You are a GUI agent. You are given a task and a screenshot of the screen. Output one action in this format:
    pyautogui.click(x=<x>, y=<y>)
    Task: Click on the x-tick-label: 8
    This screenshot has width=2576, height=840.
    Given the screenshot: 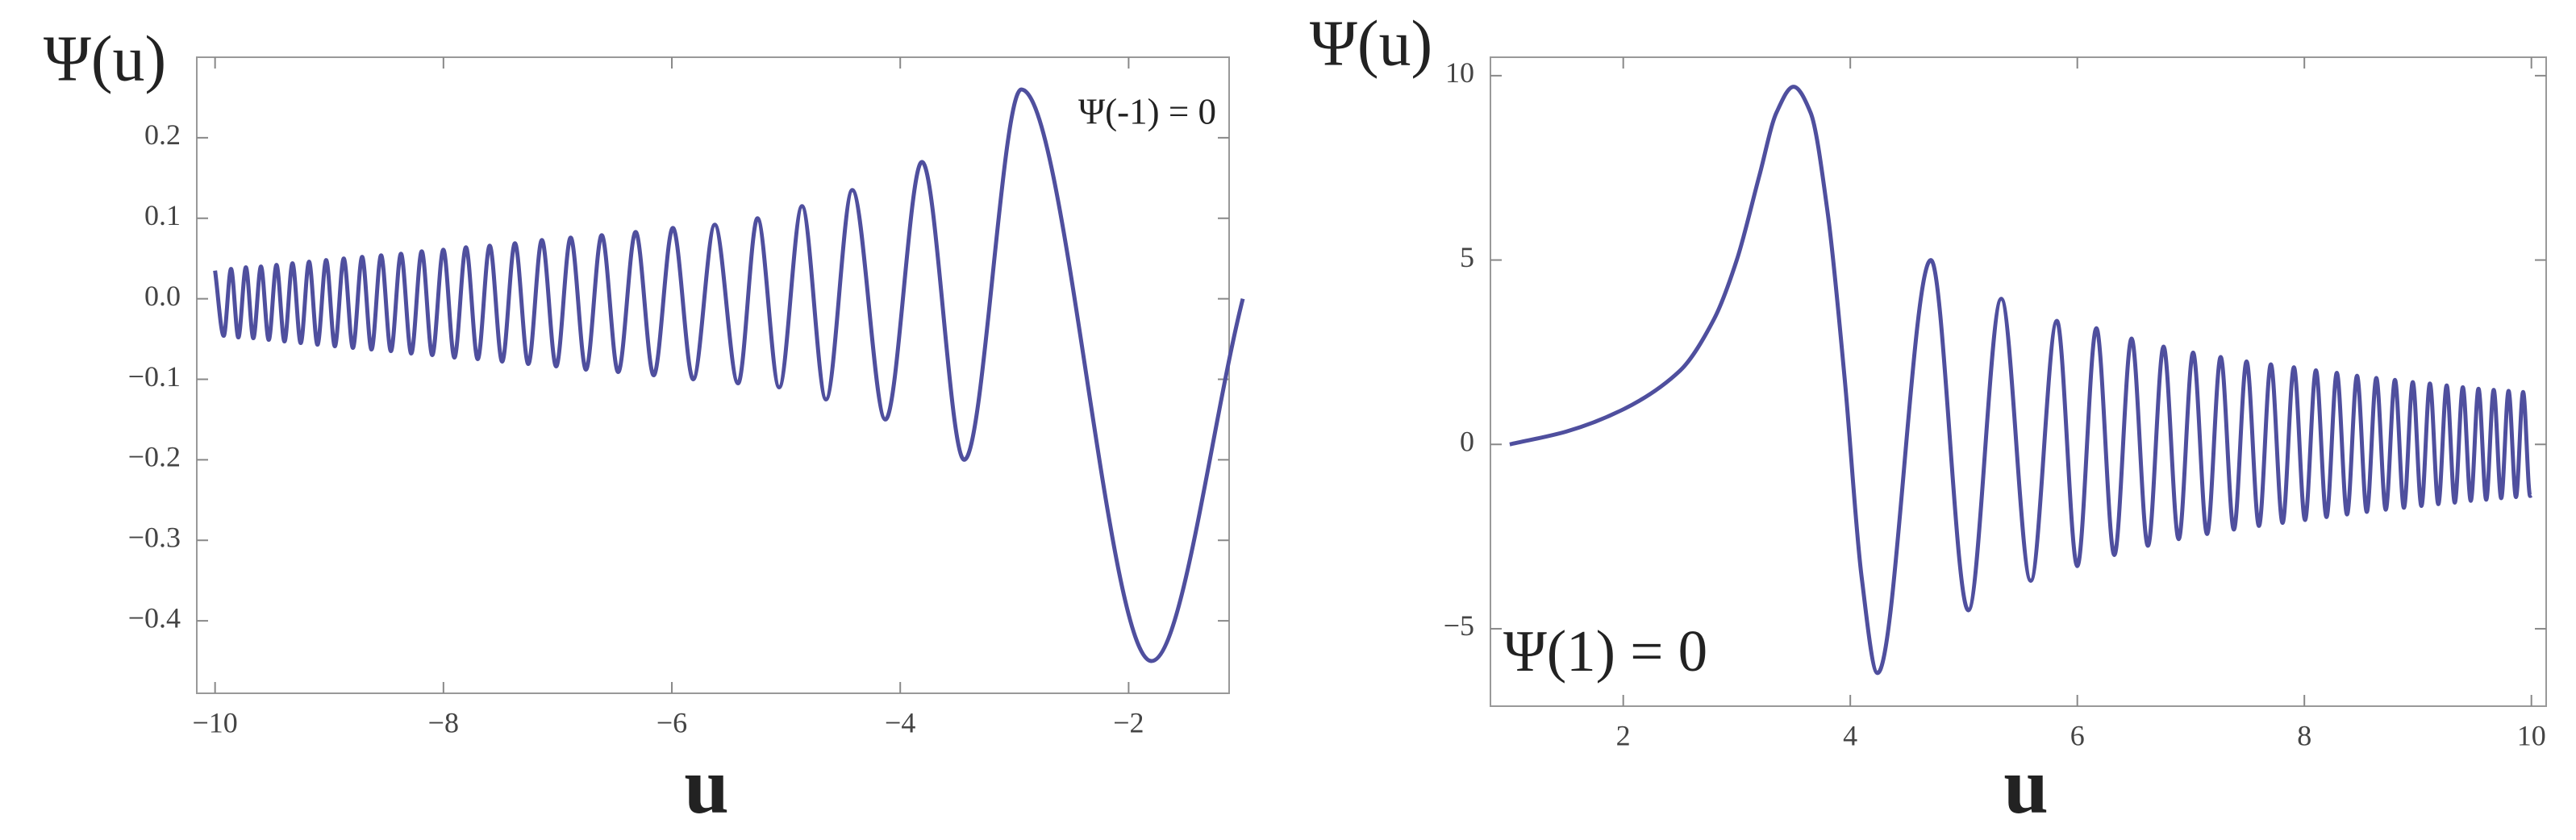 What is the action you would take?
    pyautogui.click(x=2304, y=735)
    